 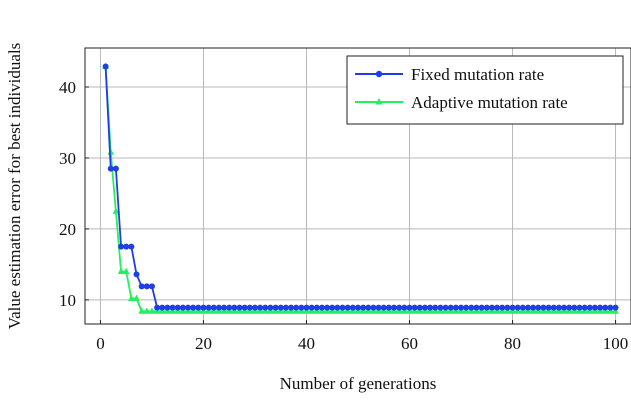 I want to click on legend-label-fixed: Fixed mutation rate, so click(x=477, y=74).